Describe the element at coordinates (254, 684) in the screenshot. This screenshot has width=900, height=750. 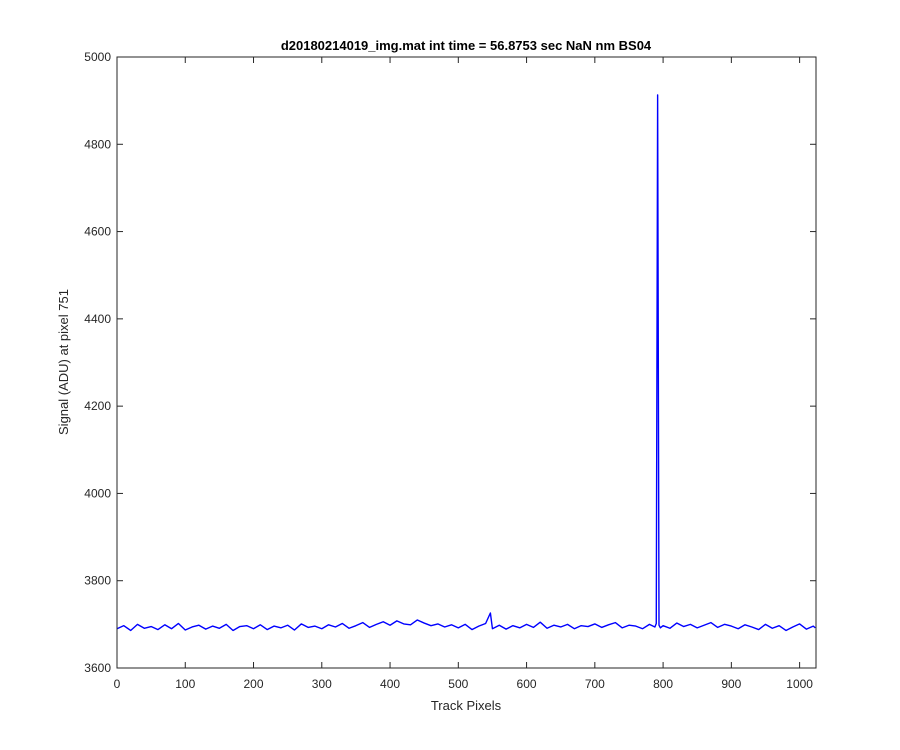
I see `x-tick-label: 200` at that location.